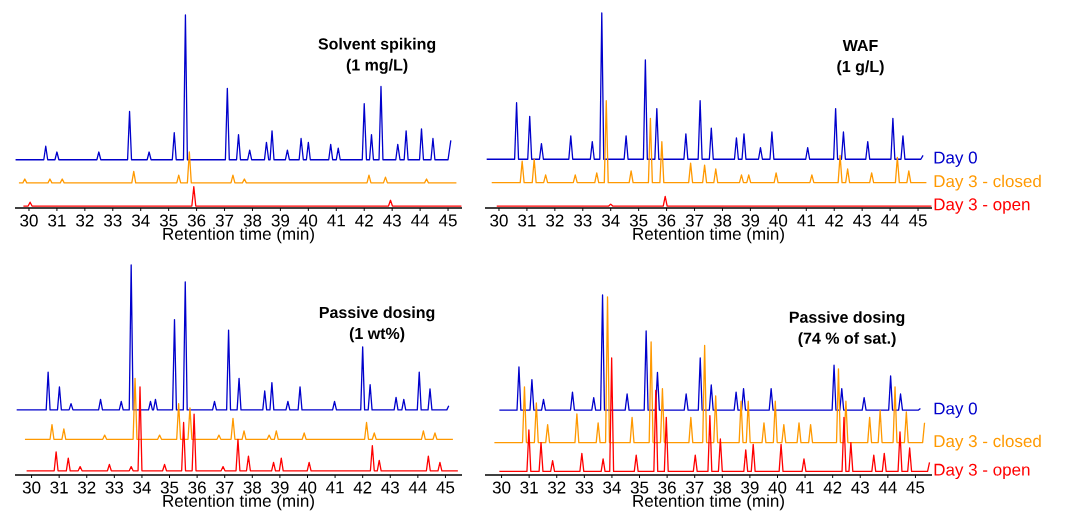  What do you see at coordinates (377, 66) in the screenshot?
I see `text: (1 mg/L)` at bounding box center [377, 66].